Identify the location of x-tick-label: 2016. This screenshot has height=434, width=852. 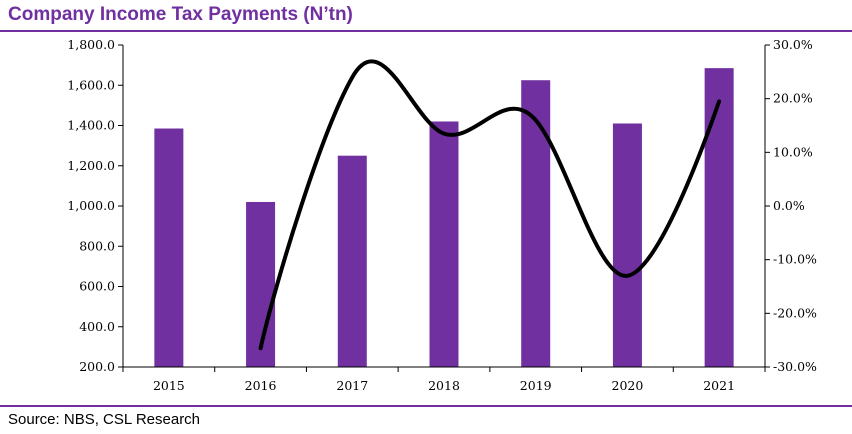
(261, 385).